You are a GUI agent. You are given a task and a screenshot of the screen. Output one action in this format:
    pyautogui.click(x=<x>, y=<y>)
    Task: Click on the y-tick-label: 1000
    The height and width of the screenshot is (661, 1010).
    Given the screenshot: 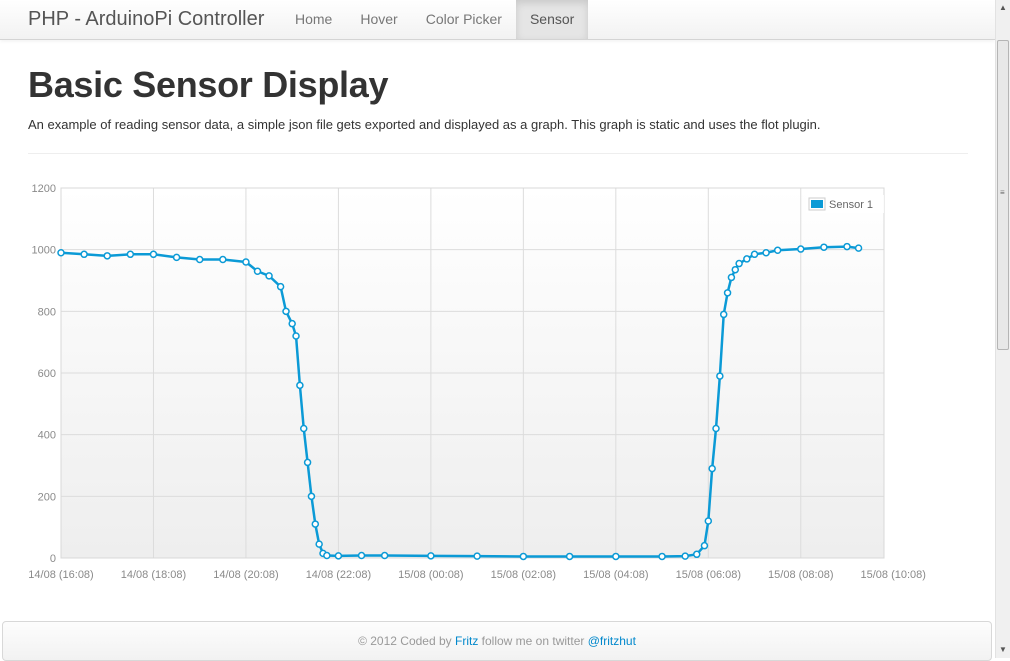 What is the action you would take?
    pyautogui.click(x=44, y=251)
    